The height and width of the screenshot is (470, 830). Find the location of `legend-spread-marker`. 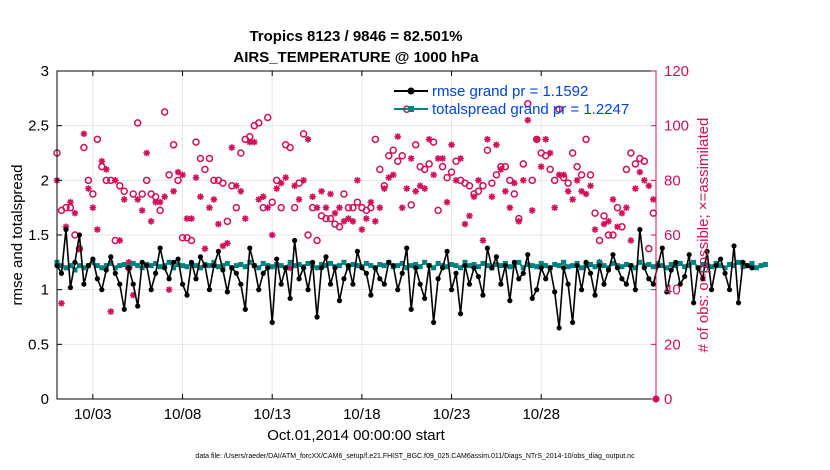

legend-spread-marker is located at coordinates (411, 109).